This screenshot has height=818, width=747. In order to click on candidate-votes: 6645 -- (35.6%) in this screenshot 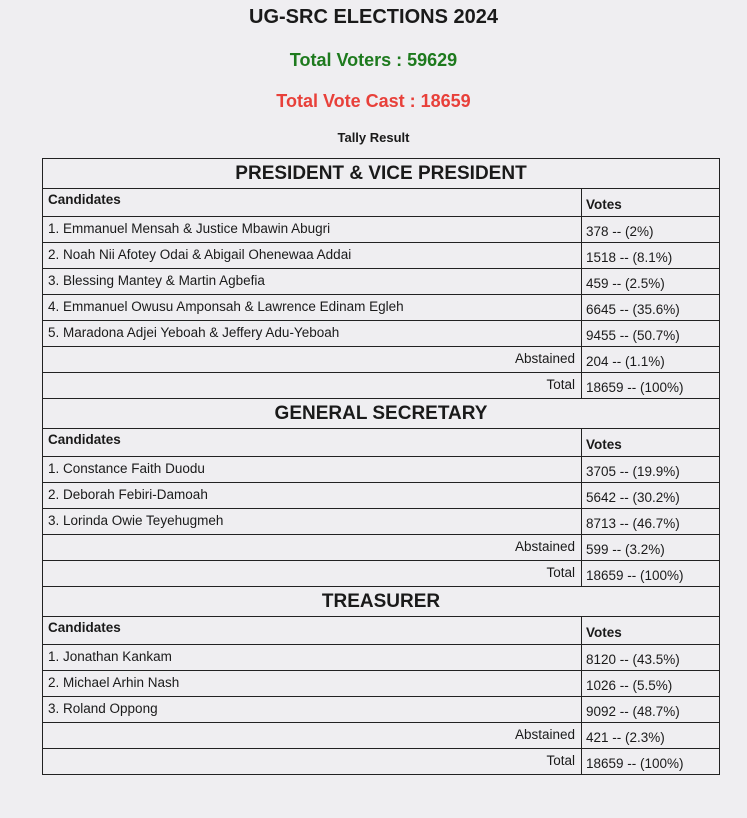, I will do `click(633, 309)`.